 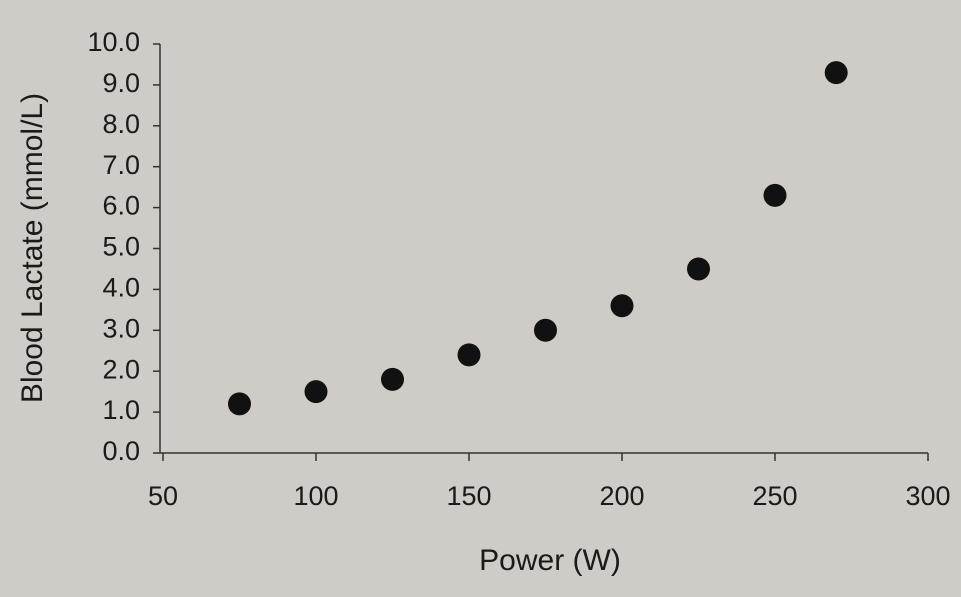 What do you see at coordinates (774, 496) in the screenshot?
I see `x-tick-label: 250` at bounding box center [774, 496].